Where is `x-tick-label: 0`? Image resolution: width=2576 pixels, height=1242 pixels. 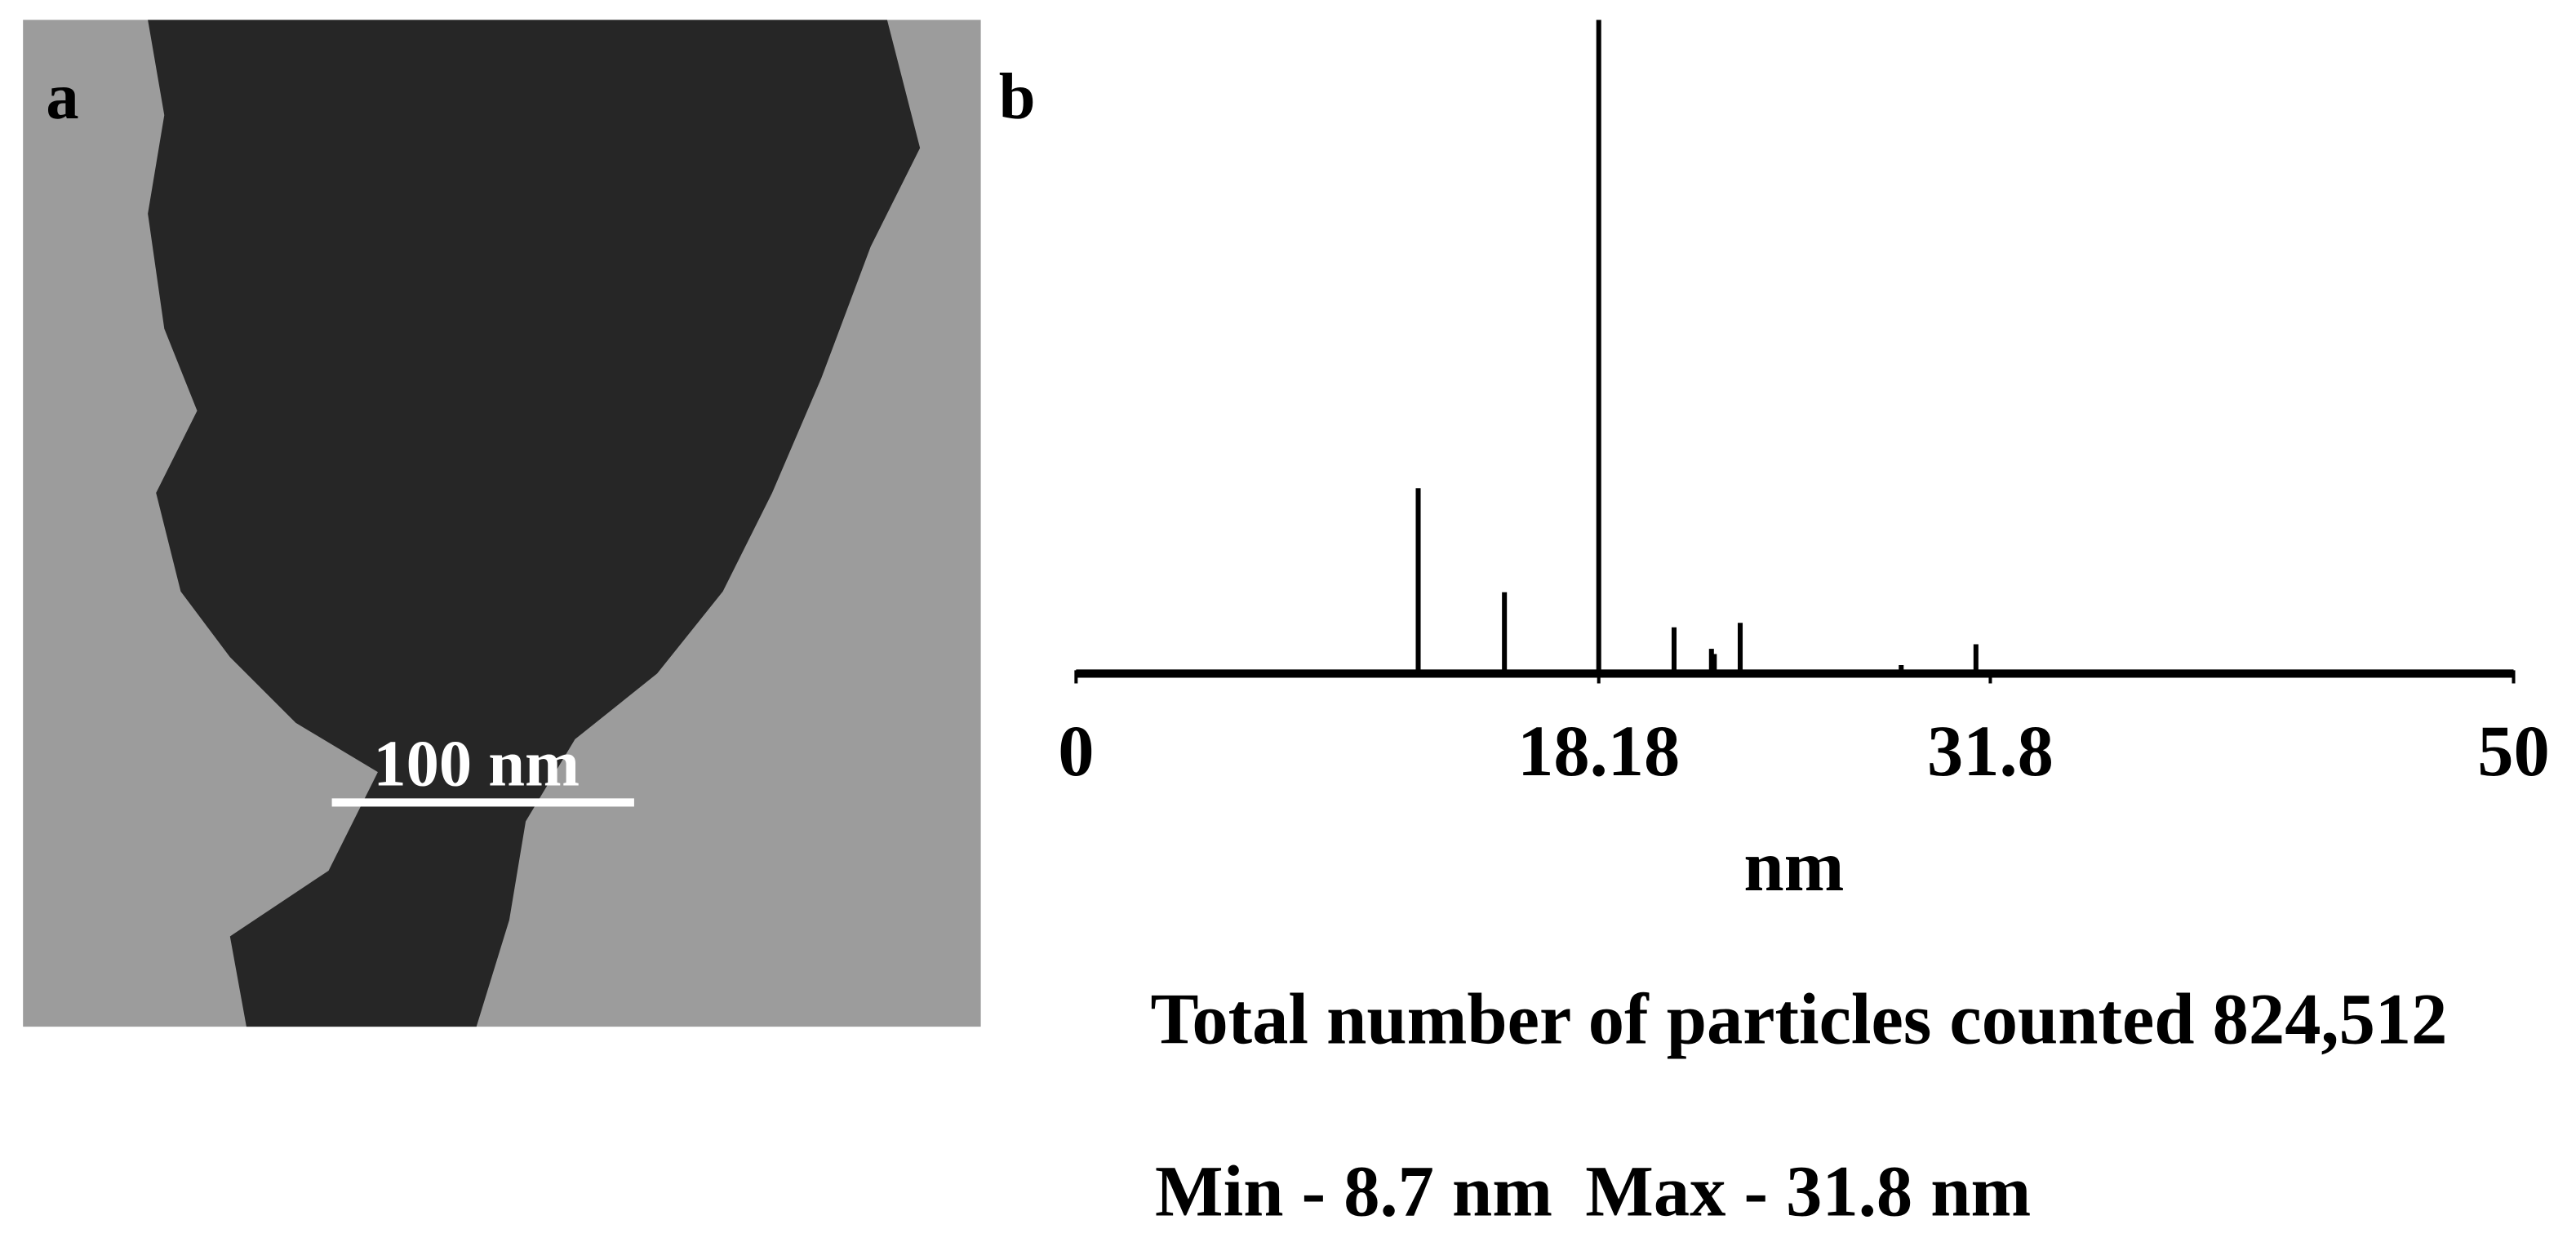
x-tick-label: 0 is located at coordinates (1076, 752).